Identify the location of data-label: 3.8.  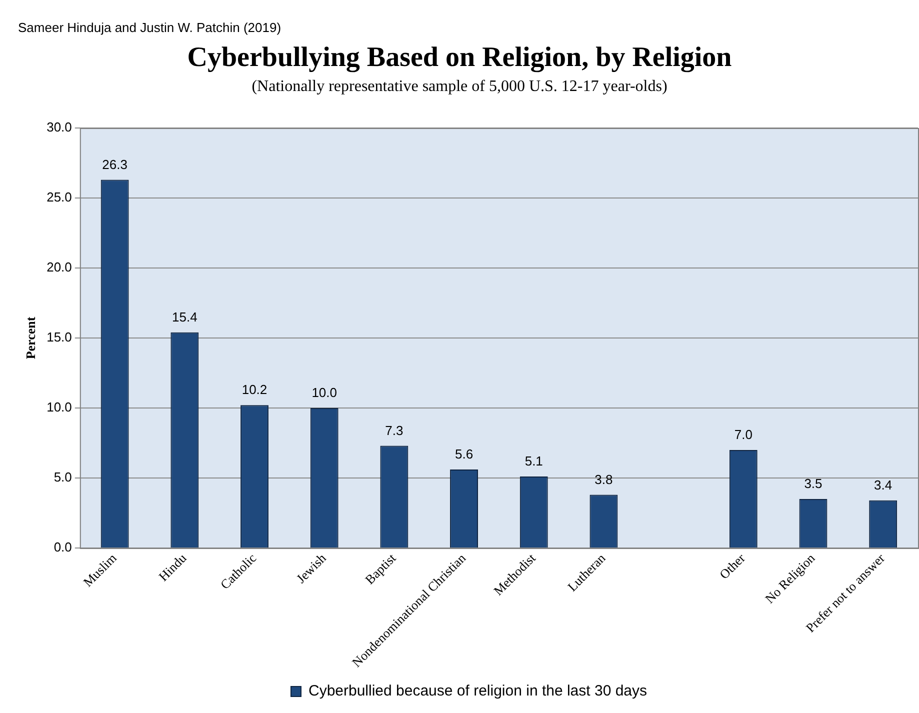
(603, 479).